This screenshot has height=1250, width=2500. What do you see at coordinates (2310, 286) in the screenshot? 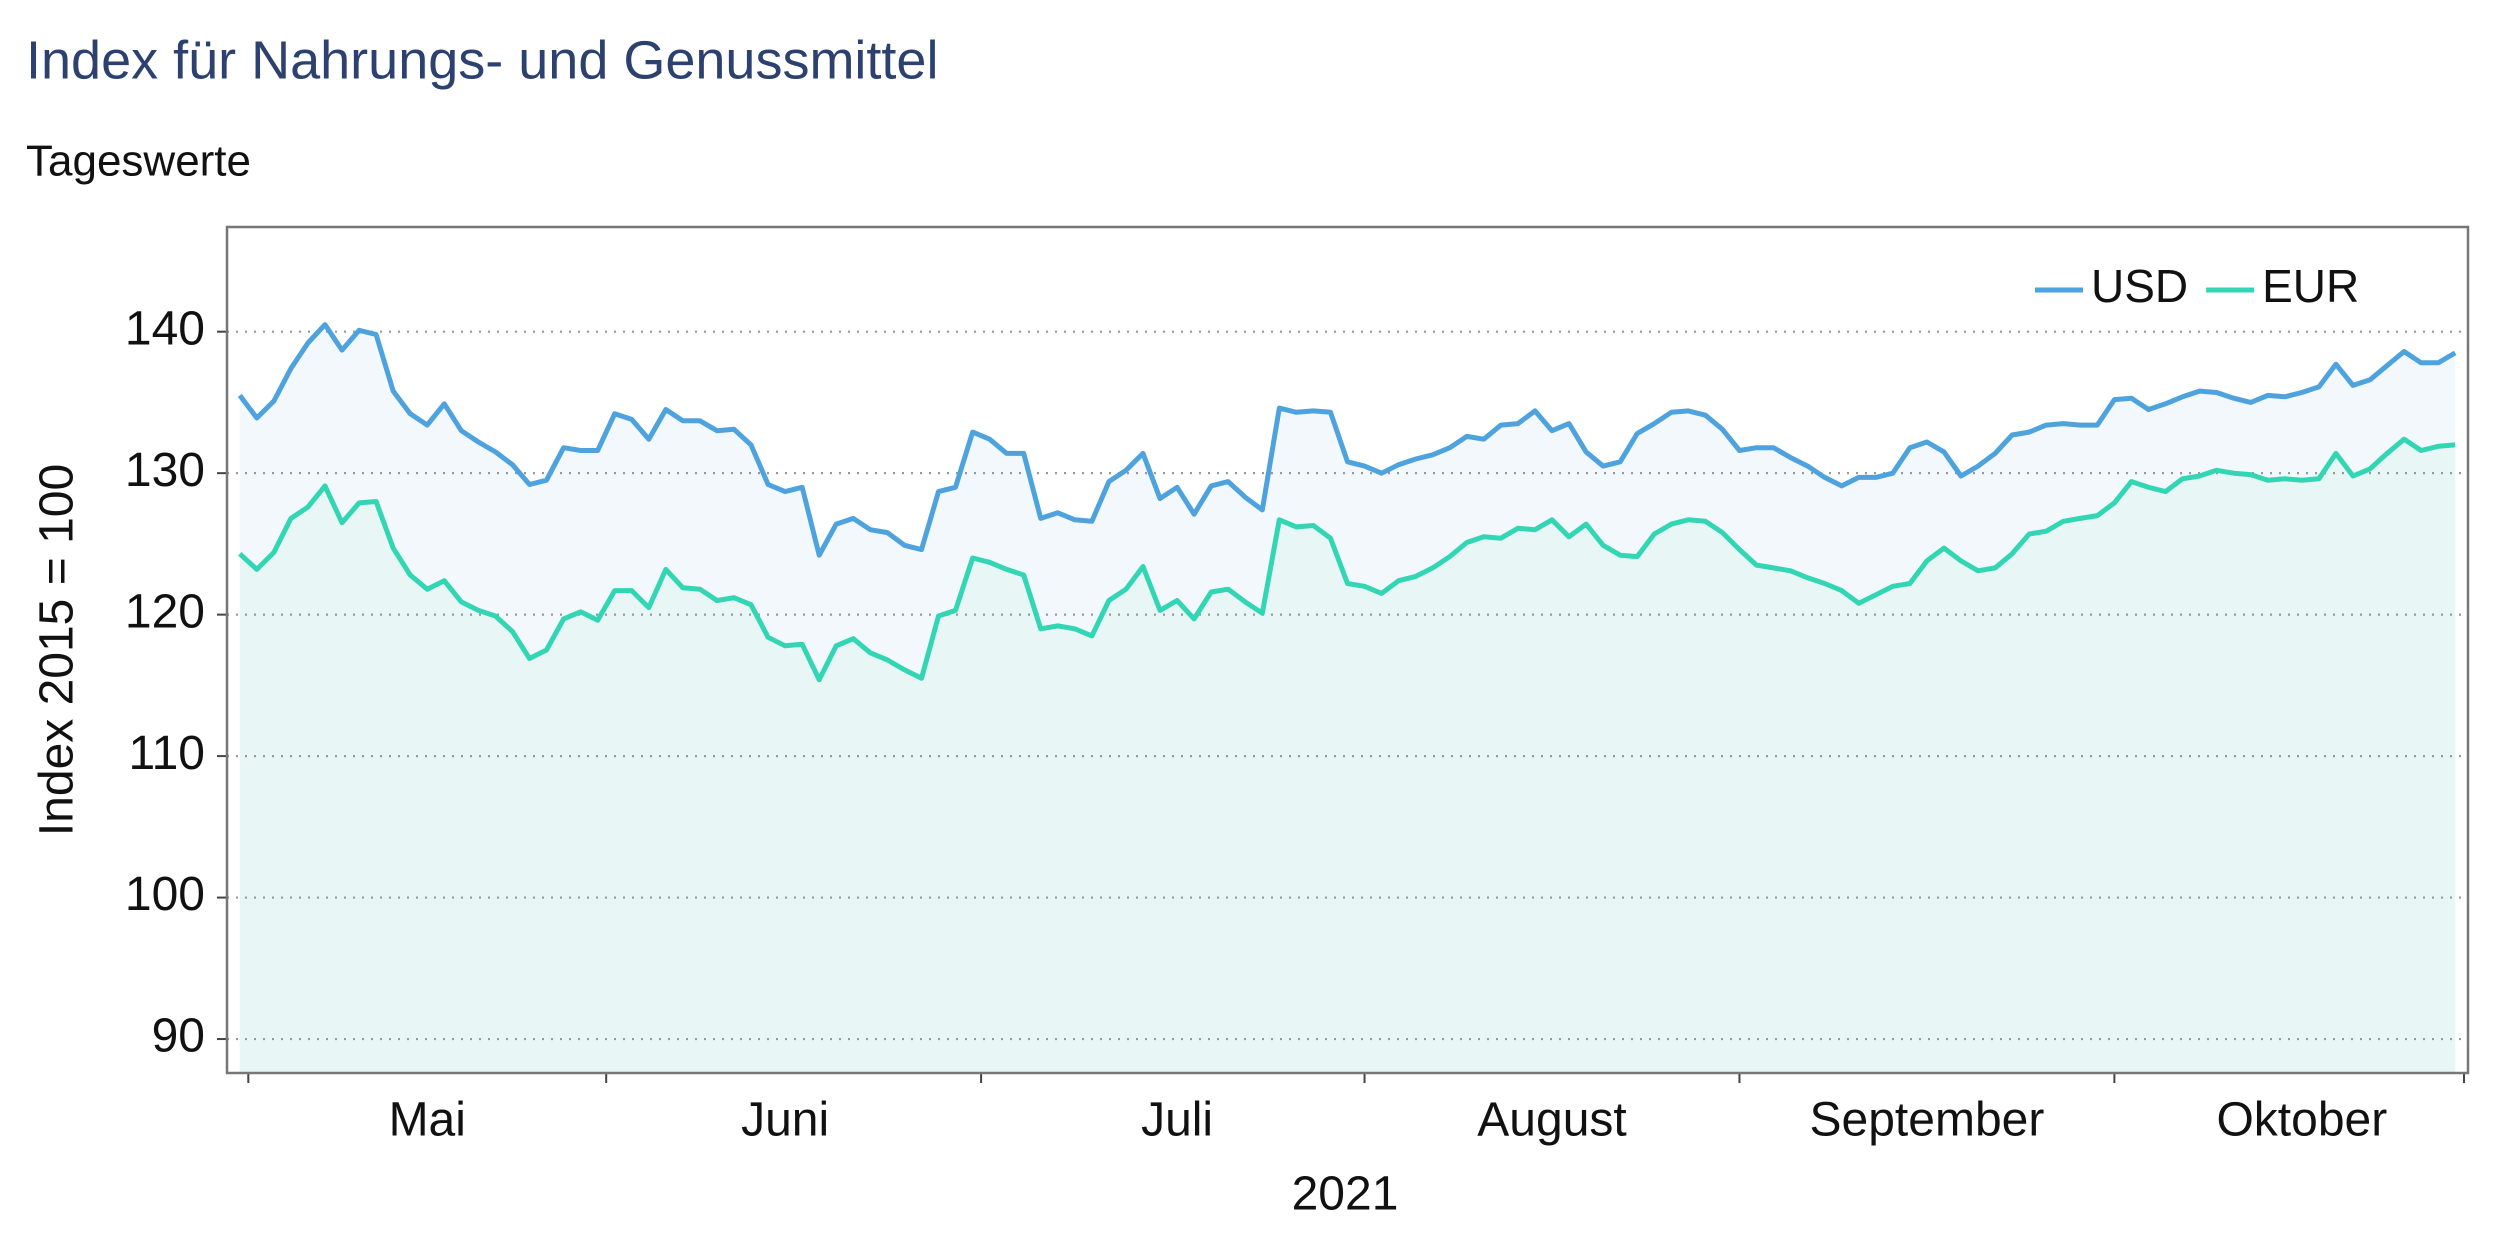
I see `legend-label: EUR` at bounding box center [2310, 286].